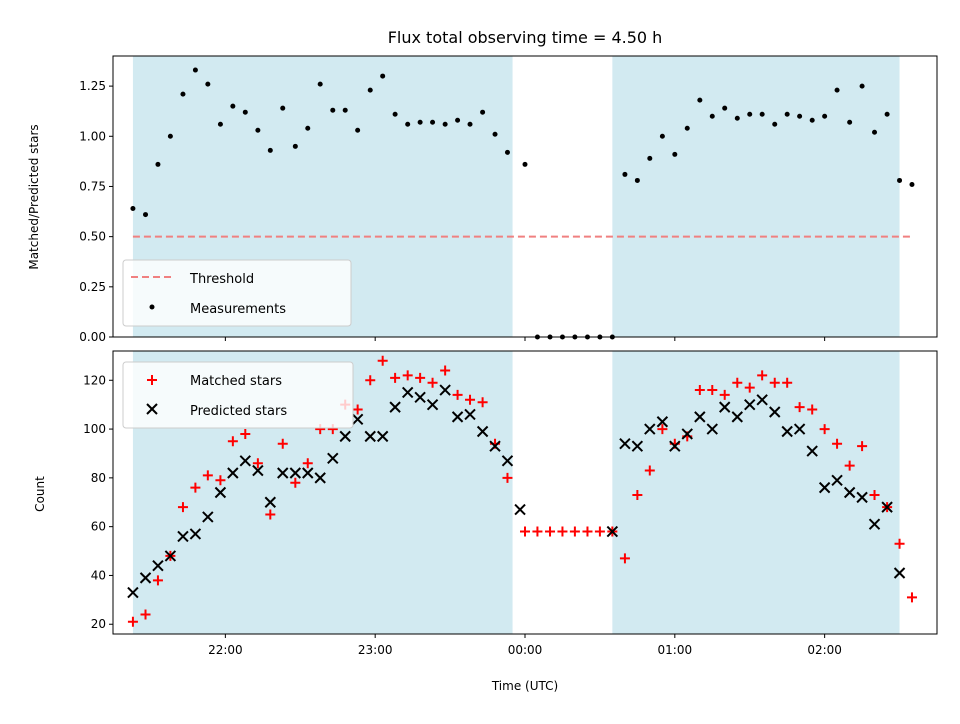 This screenshot has width=960, height=724. What do you see at coordinates (221, 279) in the screenshot?
I see `legend-threshold-label: Threshold` at bounding box center [221, 279].